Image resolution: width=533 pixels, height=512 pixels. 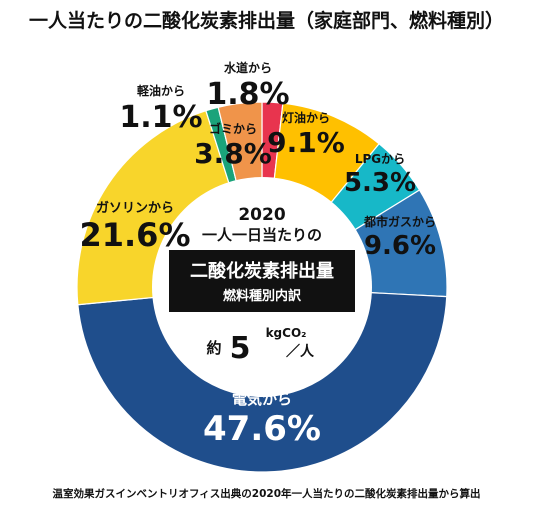 I want to click on slice-label-electricity: 電気から, so click(x=262, y=399).